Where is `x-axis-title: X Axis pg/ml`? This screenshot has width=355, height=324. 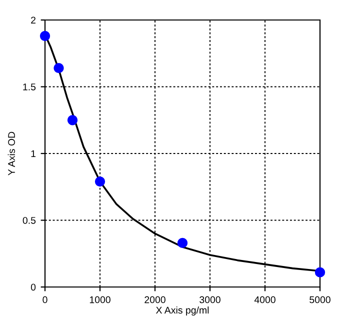 x-axis-title: X Axis pg/ml is located at coordinates (182, 311).